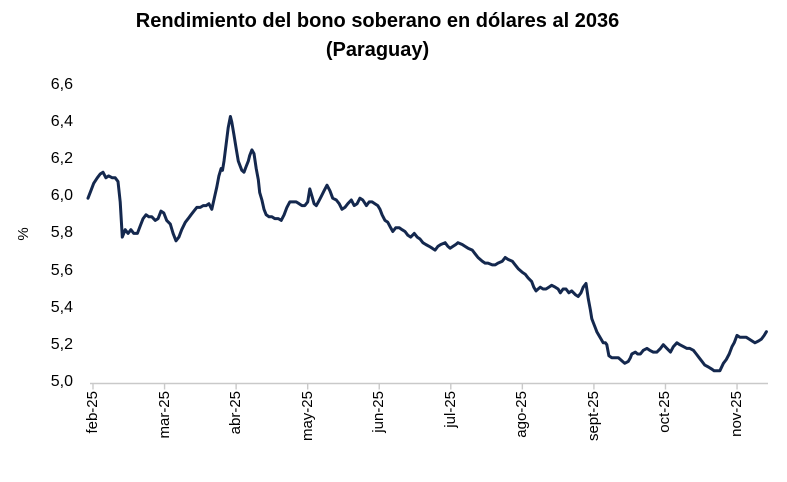  Describe the element at coordinates (61, 196) in the screenshot. I see `y-tick-label: 6,0` at that location.